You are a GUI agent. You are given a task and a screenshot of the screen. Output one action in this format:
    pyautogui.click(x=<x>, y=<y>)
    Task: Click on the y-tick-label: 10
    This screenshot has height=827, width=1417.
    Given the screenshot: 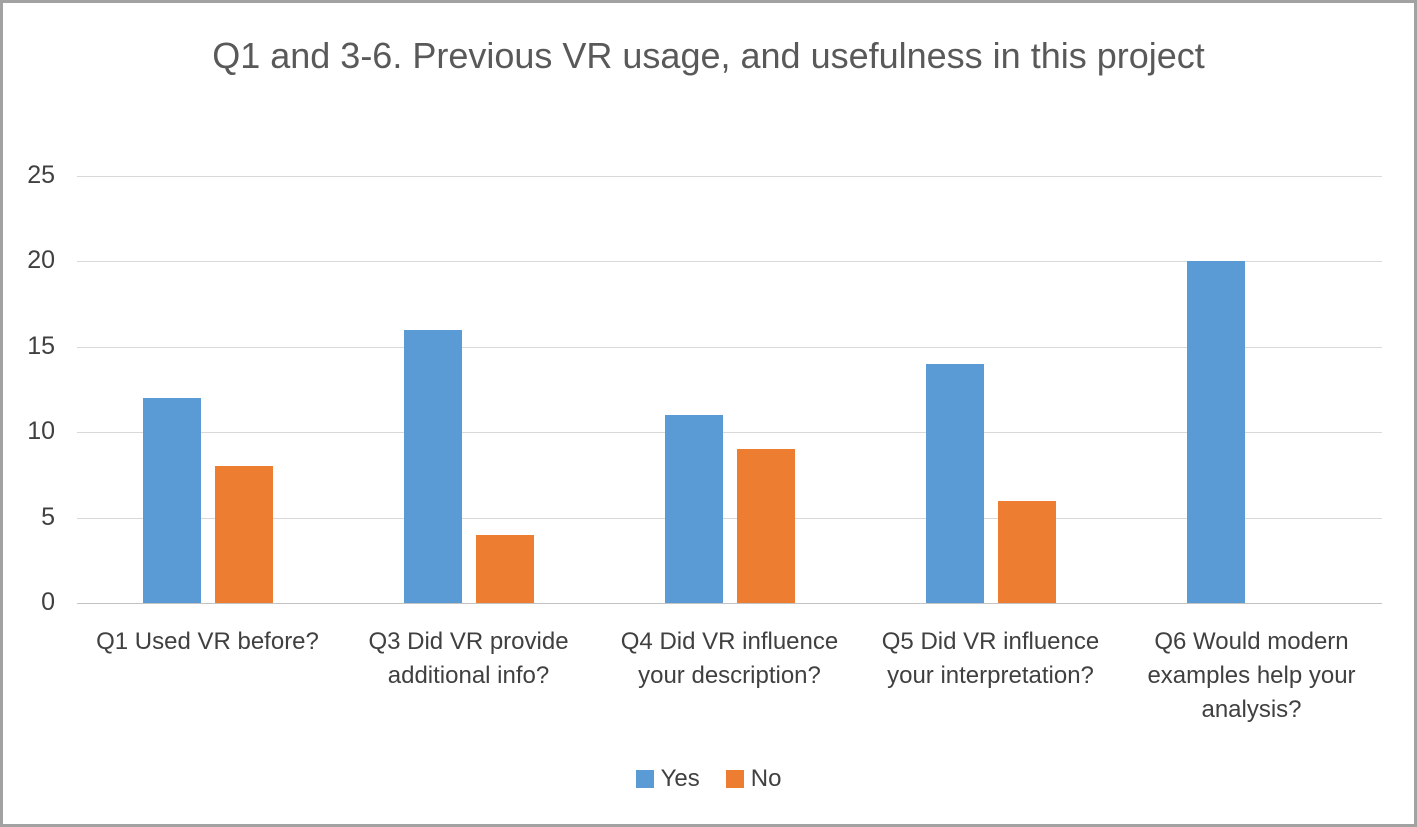 What is the action you would take?
    pyautogui.click(x=41, y=431)
    